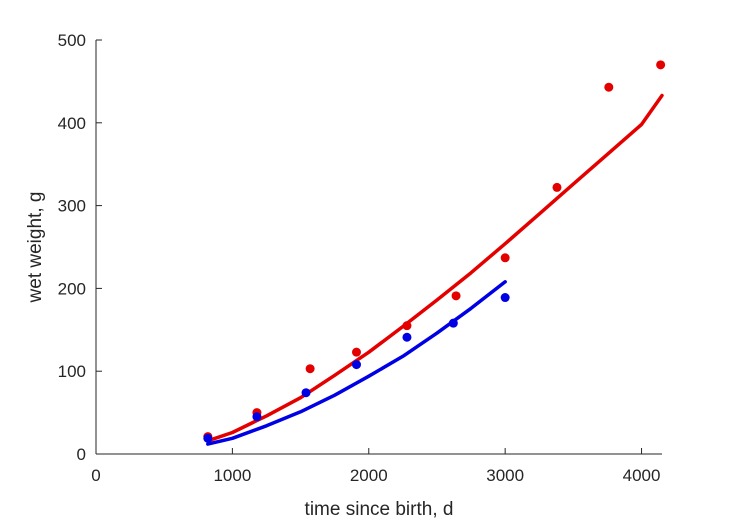 The width and height of the screenshot is (729, 521). Describe the element at coordinates (72, 40) in the screenshot. I see `y-tick-label: 500` at that location.